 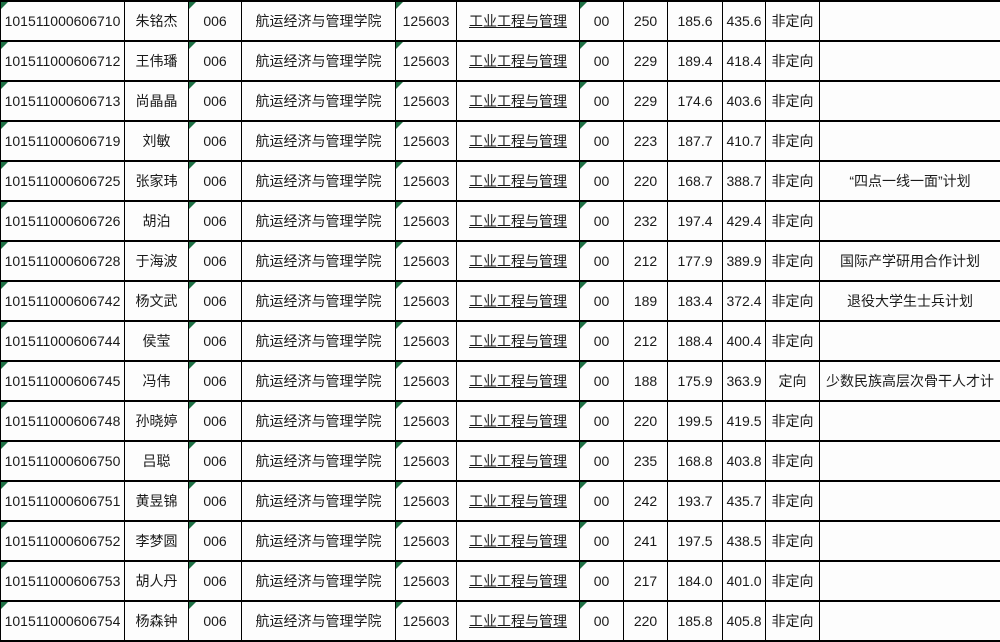 I want to click on cell-score-total: 403.6, so click(x=744, y=101).